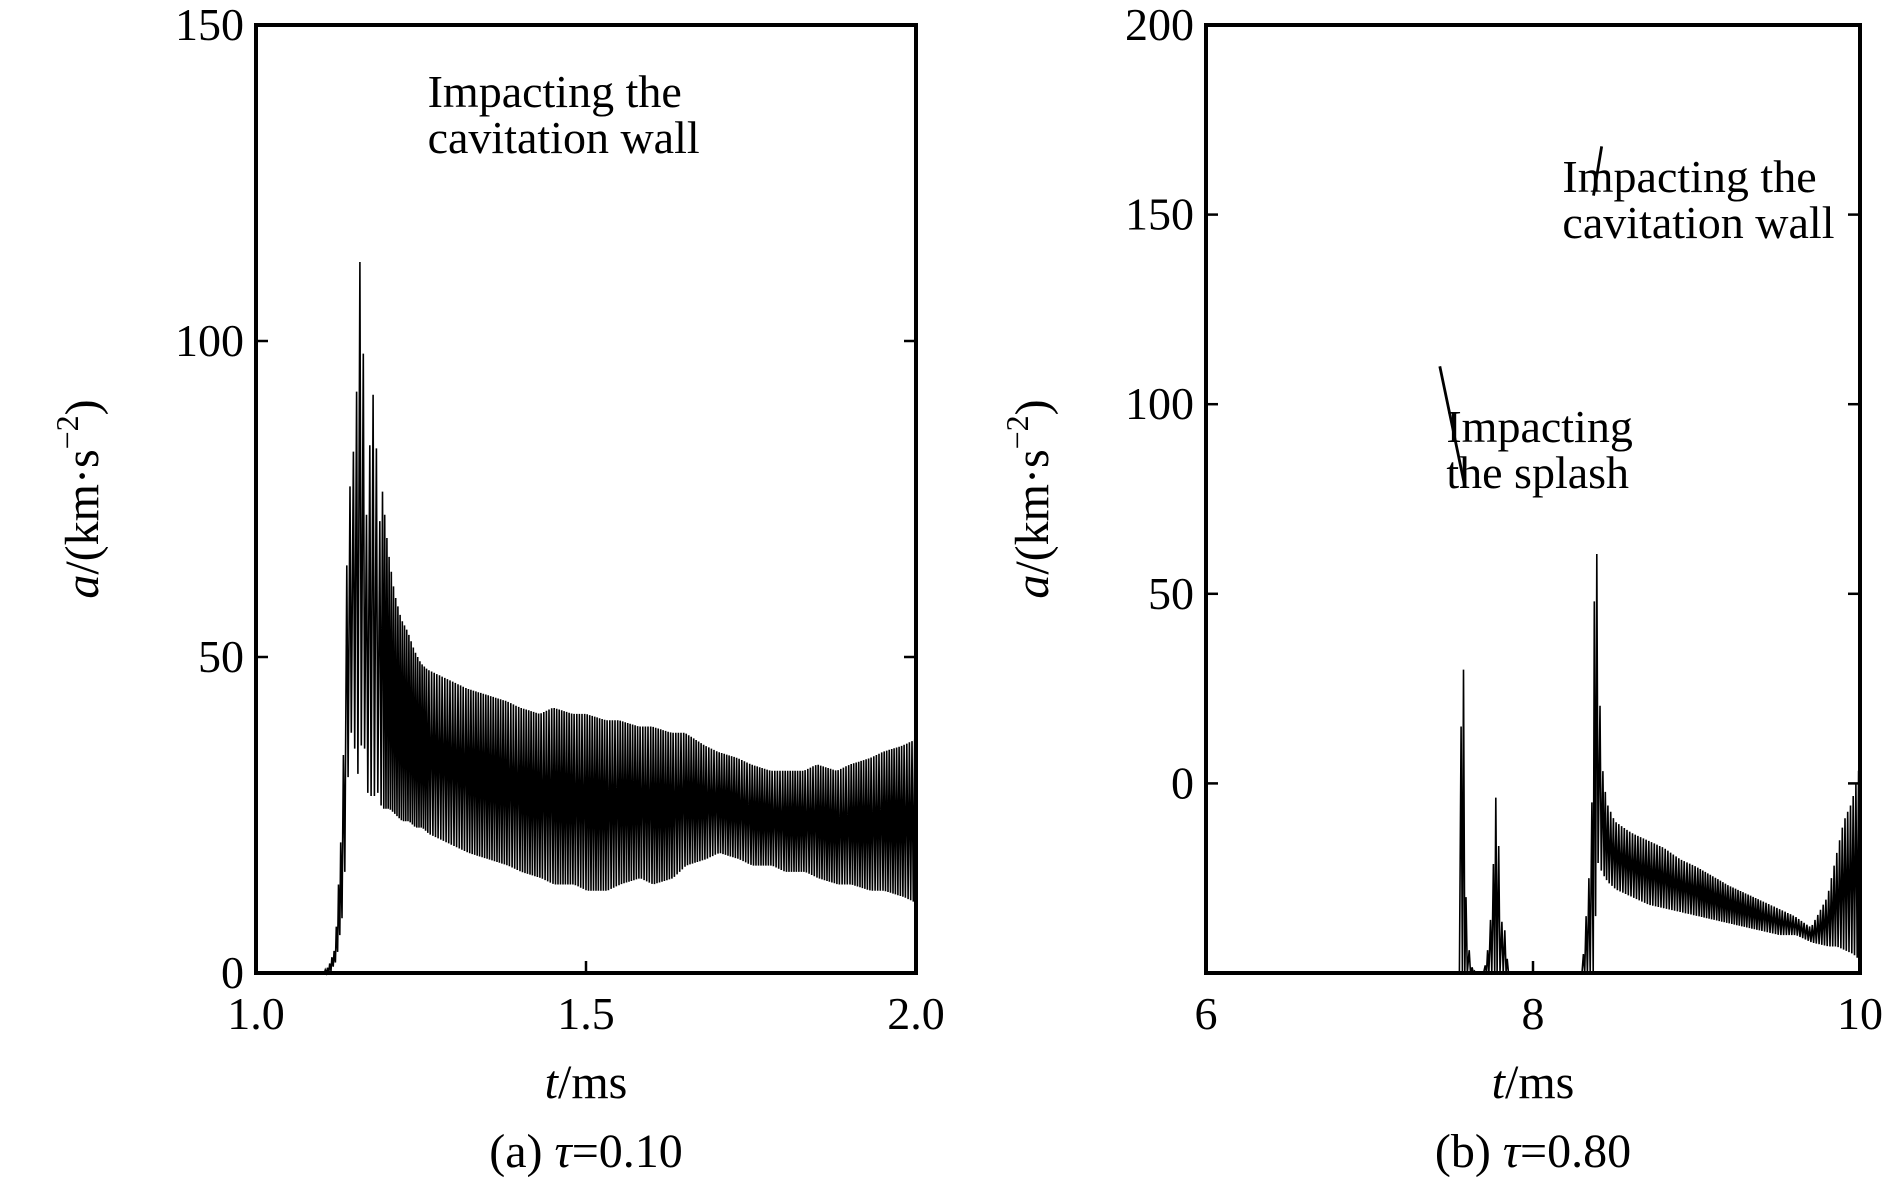  Describe the element at coordinates (1533, 1013) in the screenshot. I see `panel-b-xtick-label: 8` at that location.